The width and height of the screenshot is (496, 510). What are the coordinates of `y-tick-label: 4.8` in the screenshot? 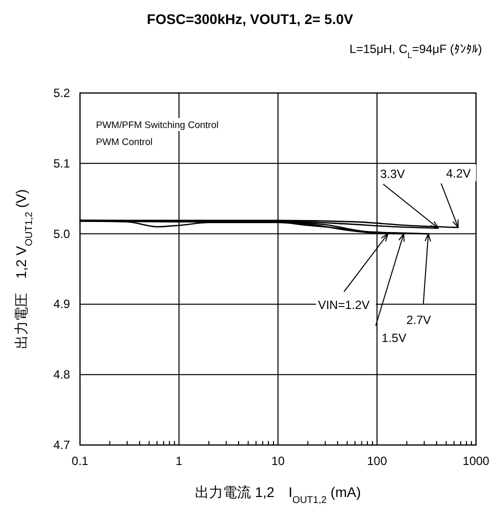 It's located at (61, 375).